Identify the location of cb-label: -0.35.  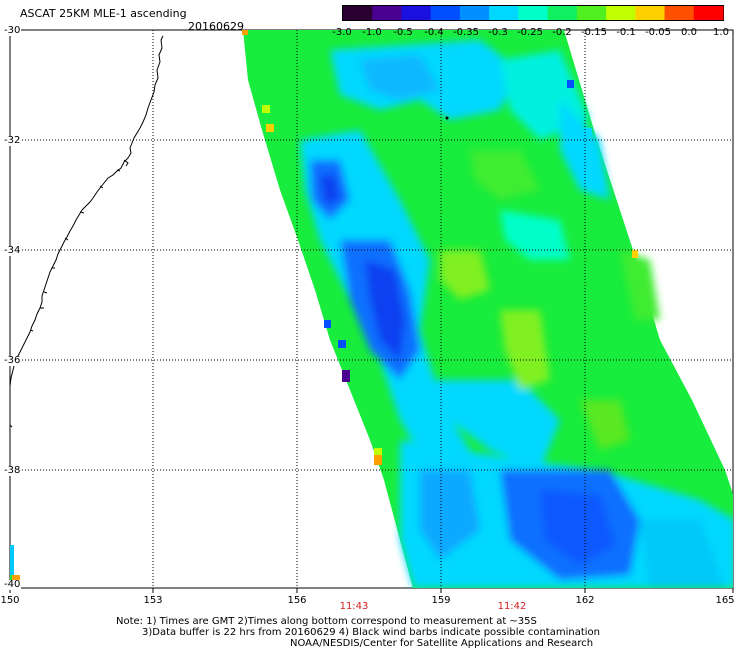
(466, 32).